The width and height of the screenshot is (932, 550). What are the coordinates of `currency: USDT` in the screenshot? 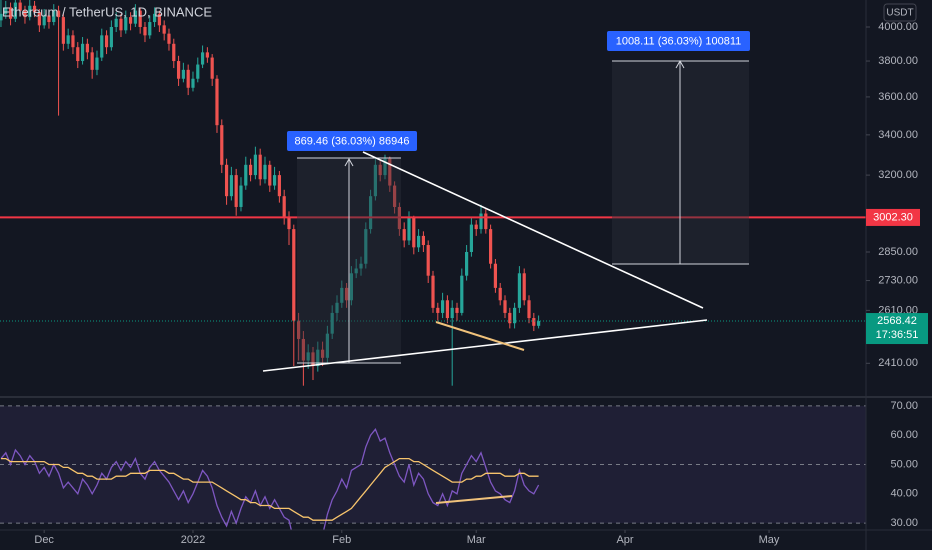 It's located at (899, 13).